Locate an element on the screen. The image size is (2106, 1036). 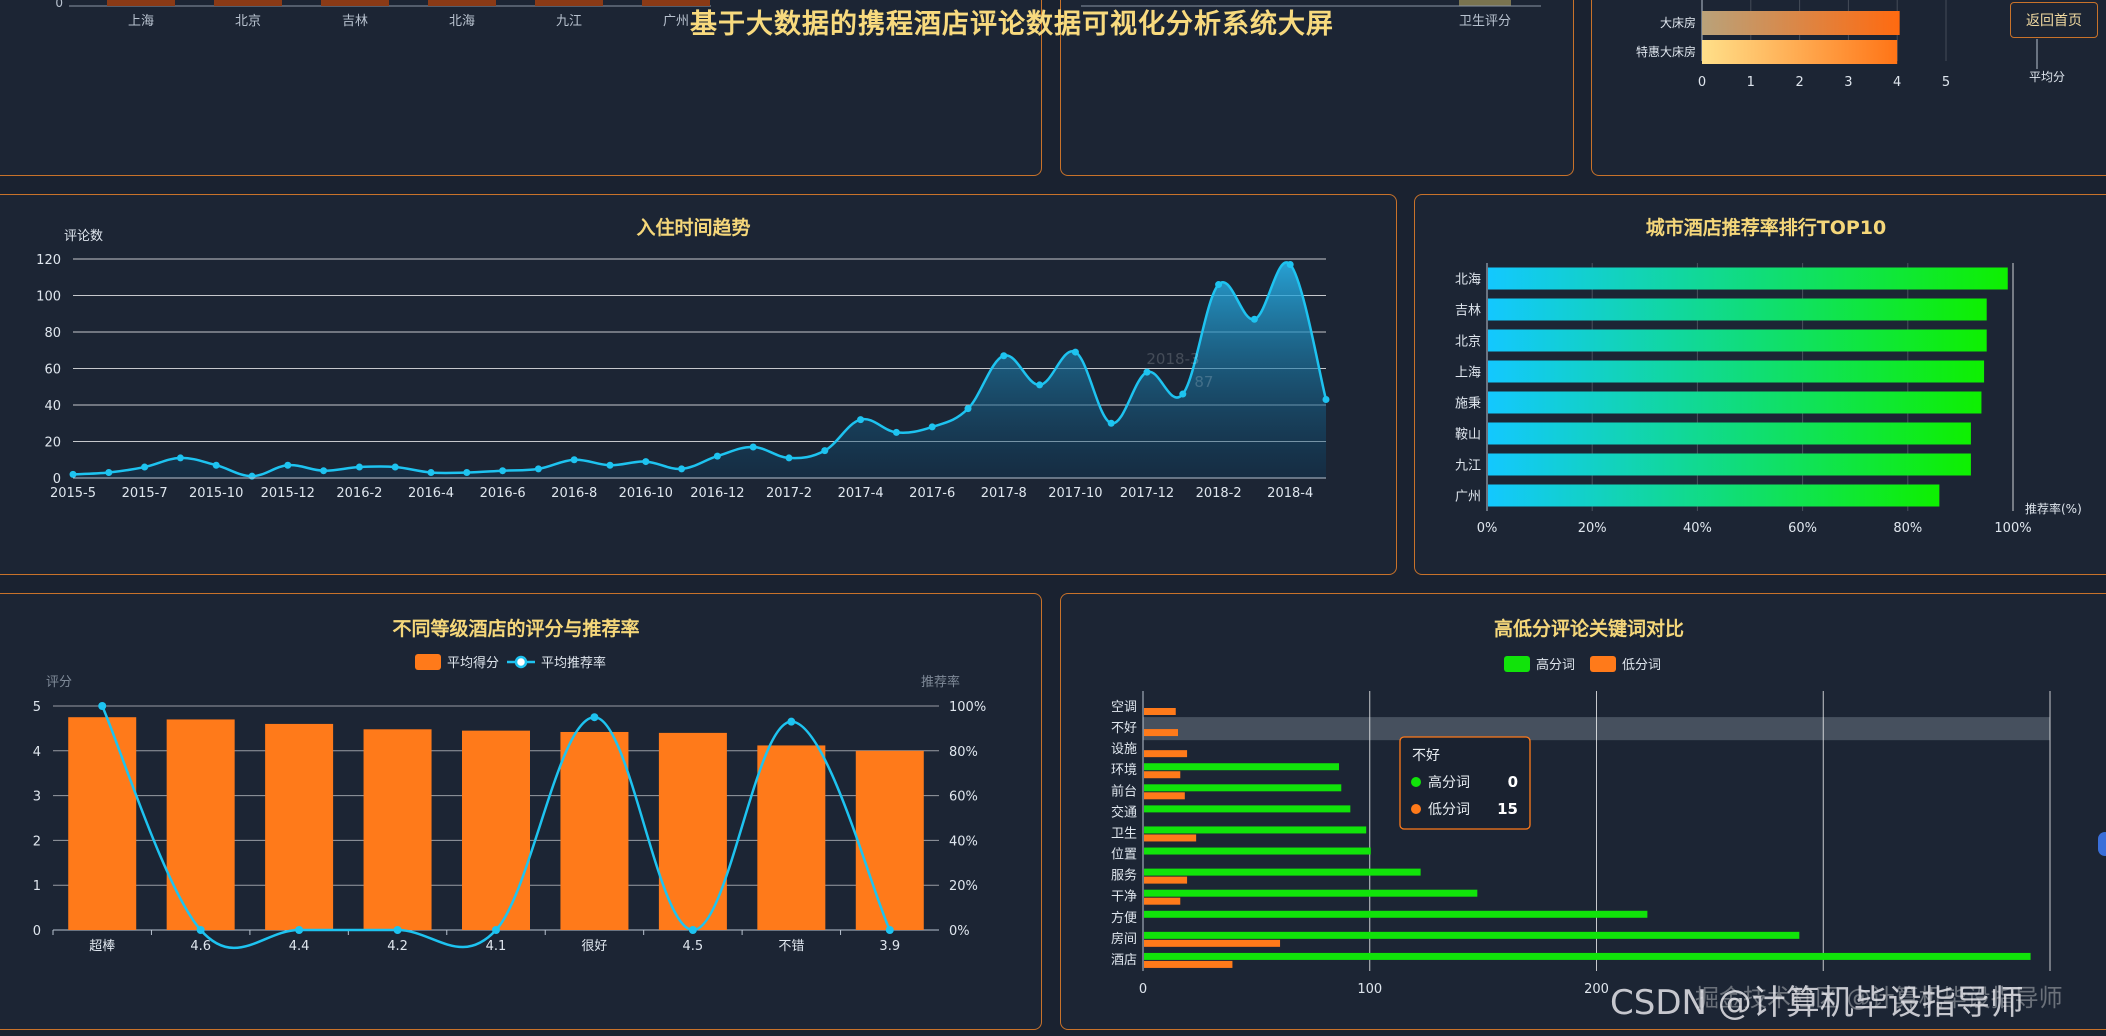
y-tick-label: 服务 is located at coordinates (1124, 876).